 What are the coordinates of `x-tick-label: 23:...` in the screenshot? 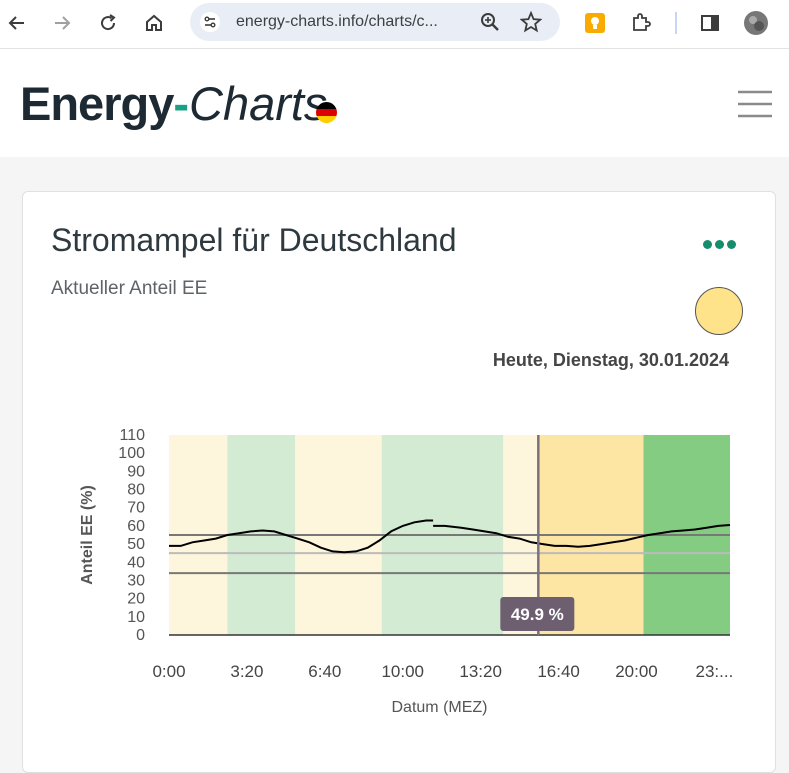 It's located at (715, 671).